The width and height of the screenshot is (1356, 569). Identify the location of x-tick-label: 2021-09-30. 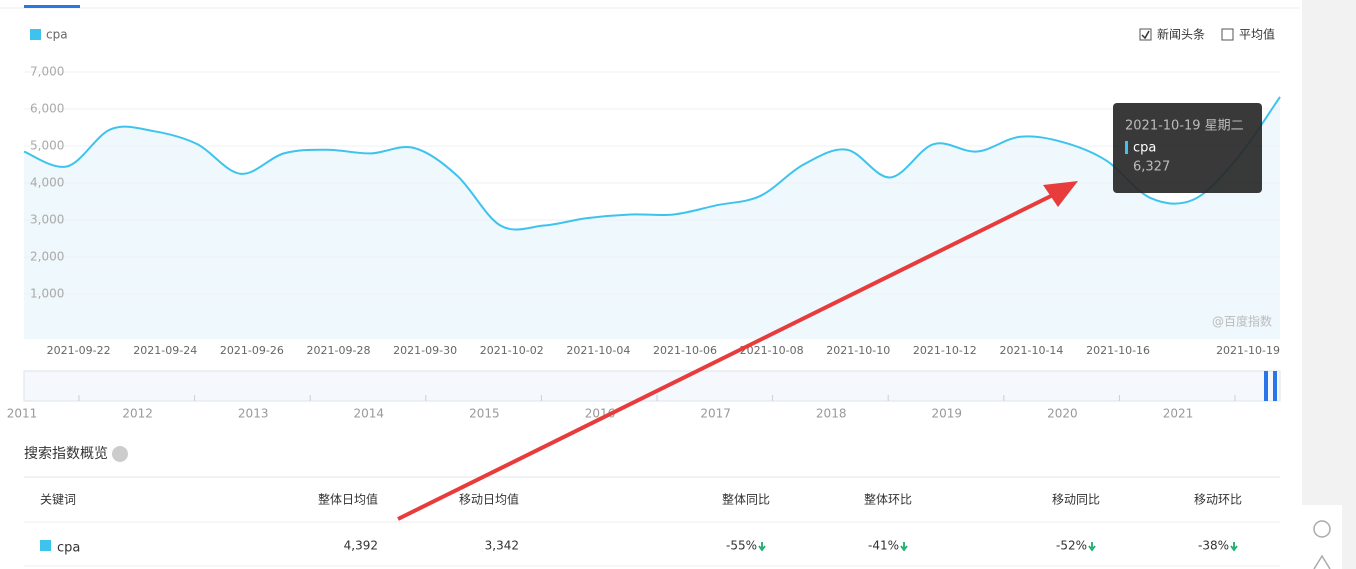
(425, 350).